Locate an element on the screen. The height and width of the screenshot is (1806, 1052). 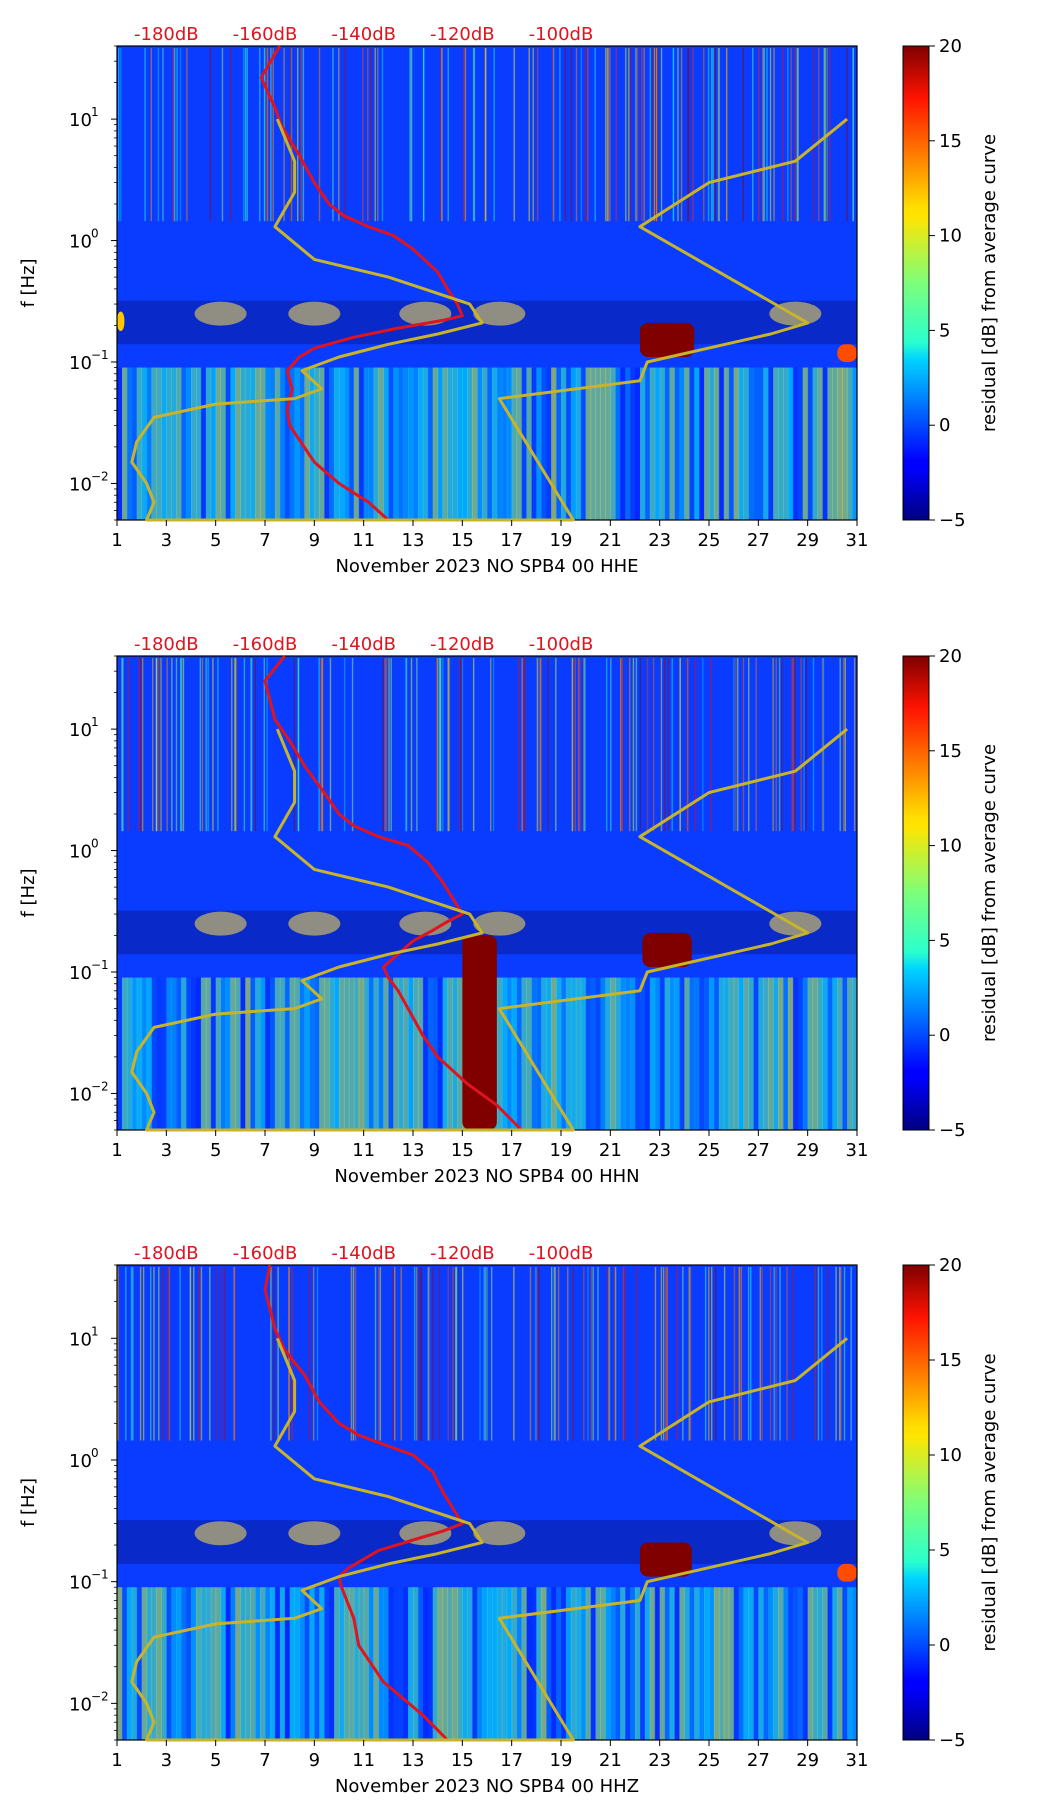
colorbar-tick-label: 15 is located at coordinates (950, 141).